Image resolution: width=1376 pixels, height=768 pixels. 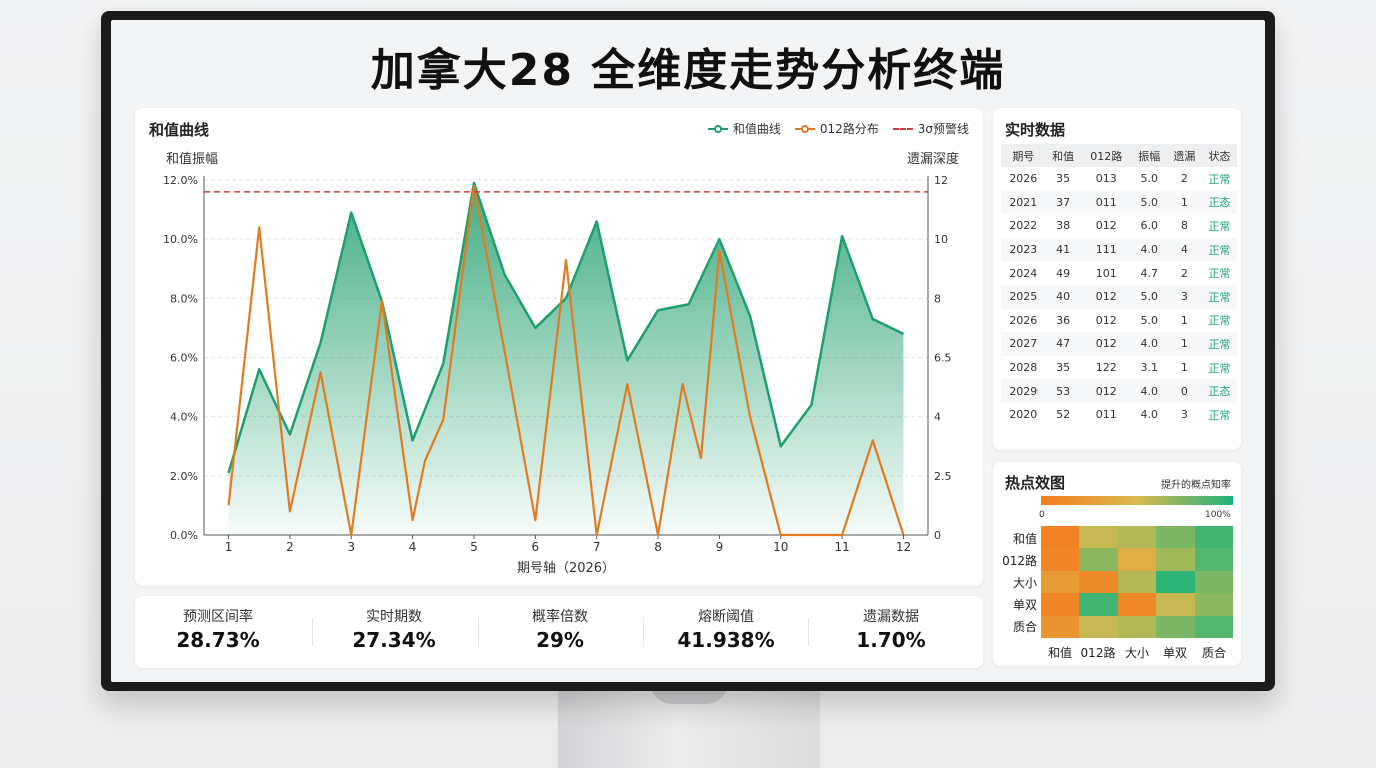 What do you see at coordinates (1119, 415) in the screenshot?
I see `table-row: 2020 52 011 4.0 3 正常` at bounding box center [1119, 415].